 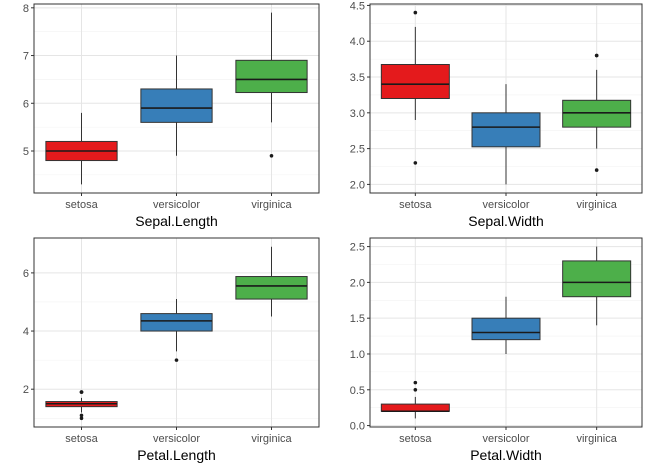 I want to click on x-axis-title: Petal.Length, so click(x=176, y=455).